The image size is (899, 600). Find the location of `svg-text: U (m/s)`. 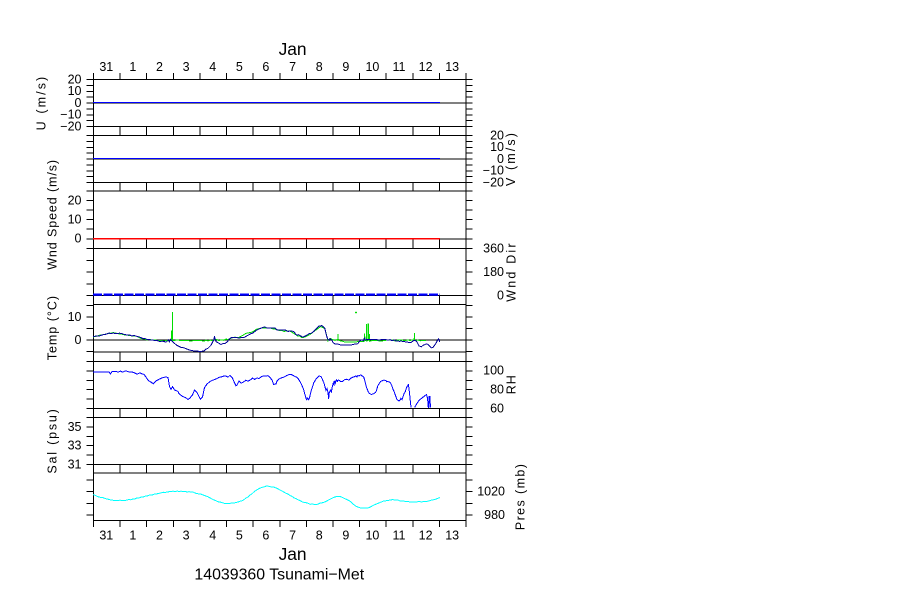

svg-text: U (m/s) is located at coordinates (42, 103).